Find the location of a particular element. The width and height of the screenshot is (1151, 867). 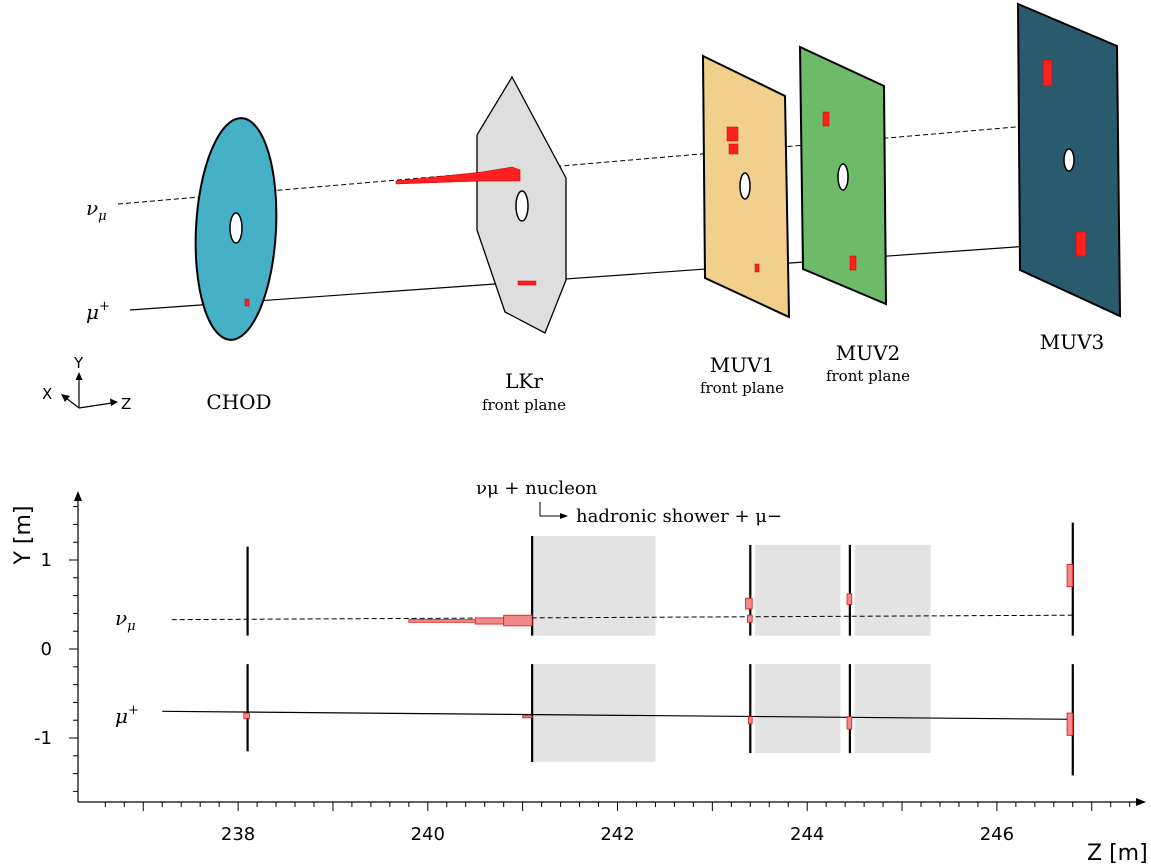

lkr-muon-hit is located at coordinates (527, 283).